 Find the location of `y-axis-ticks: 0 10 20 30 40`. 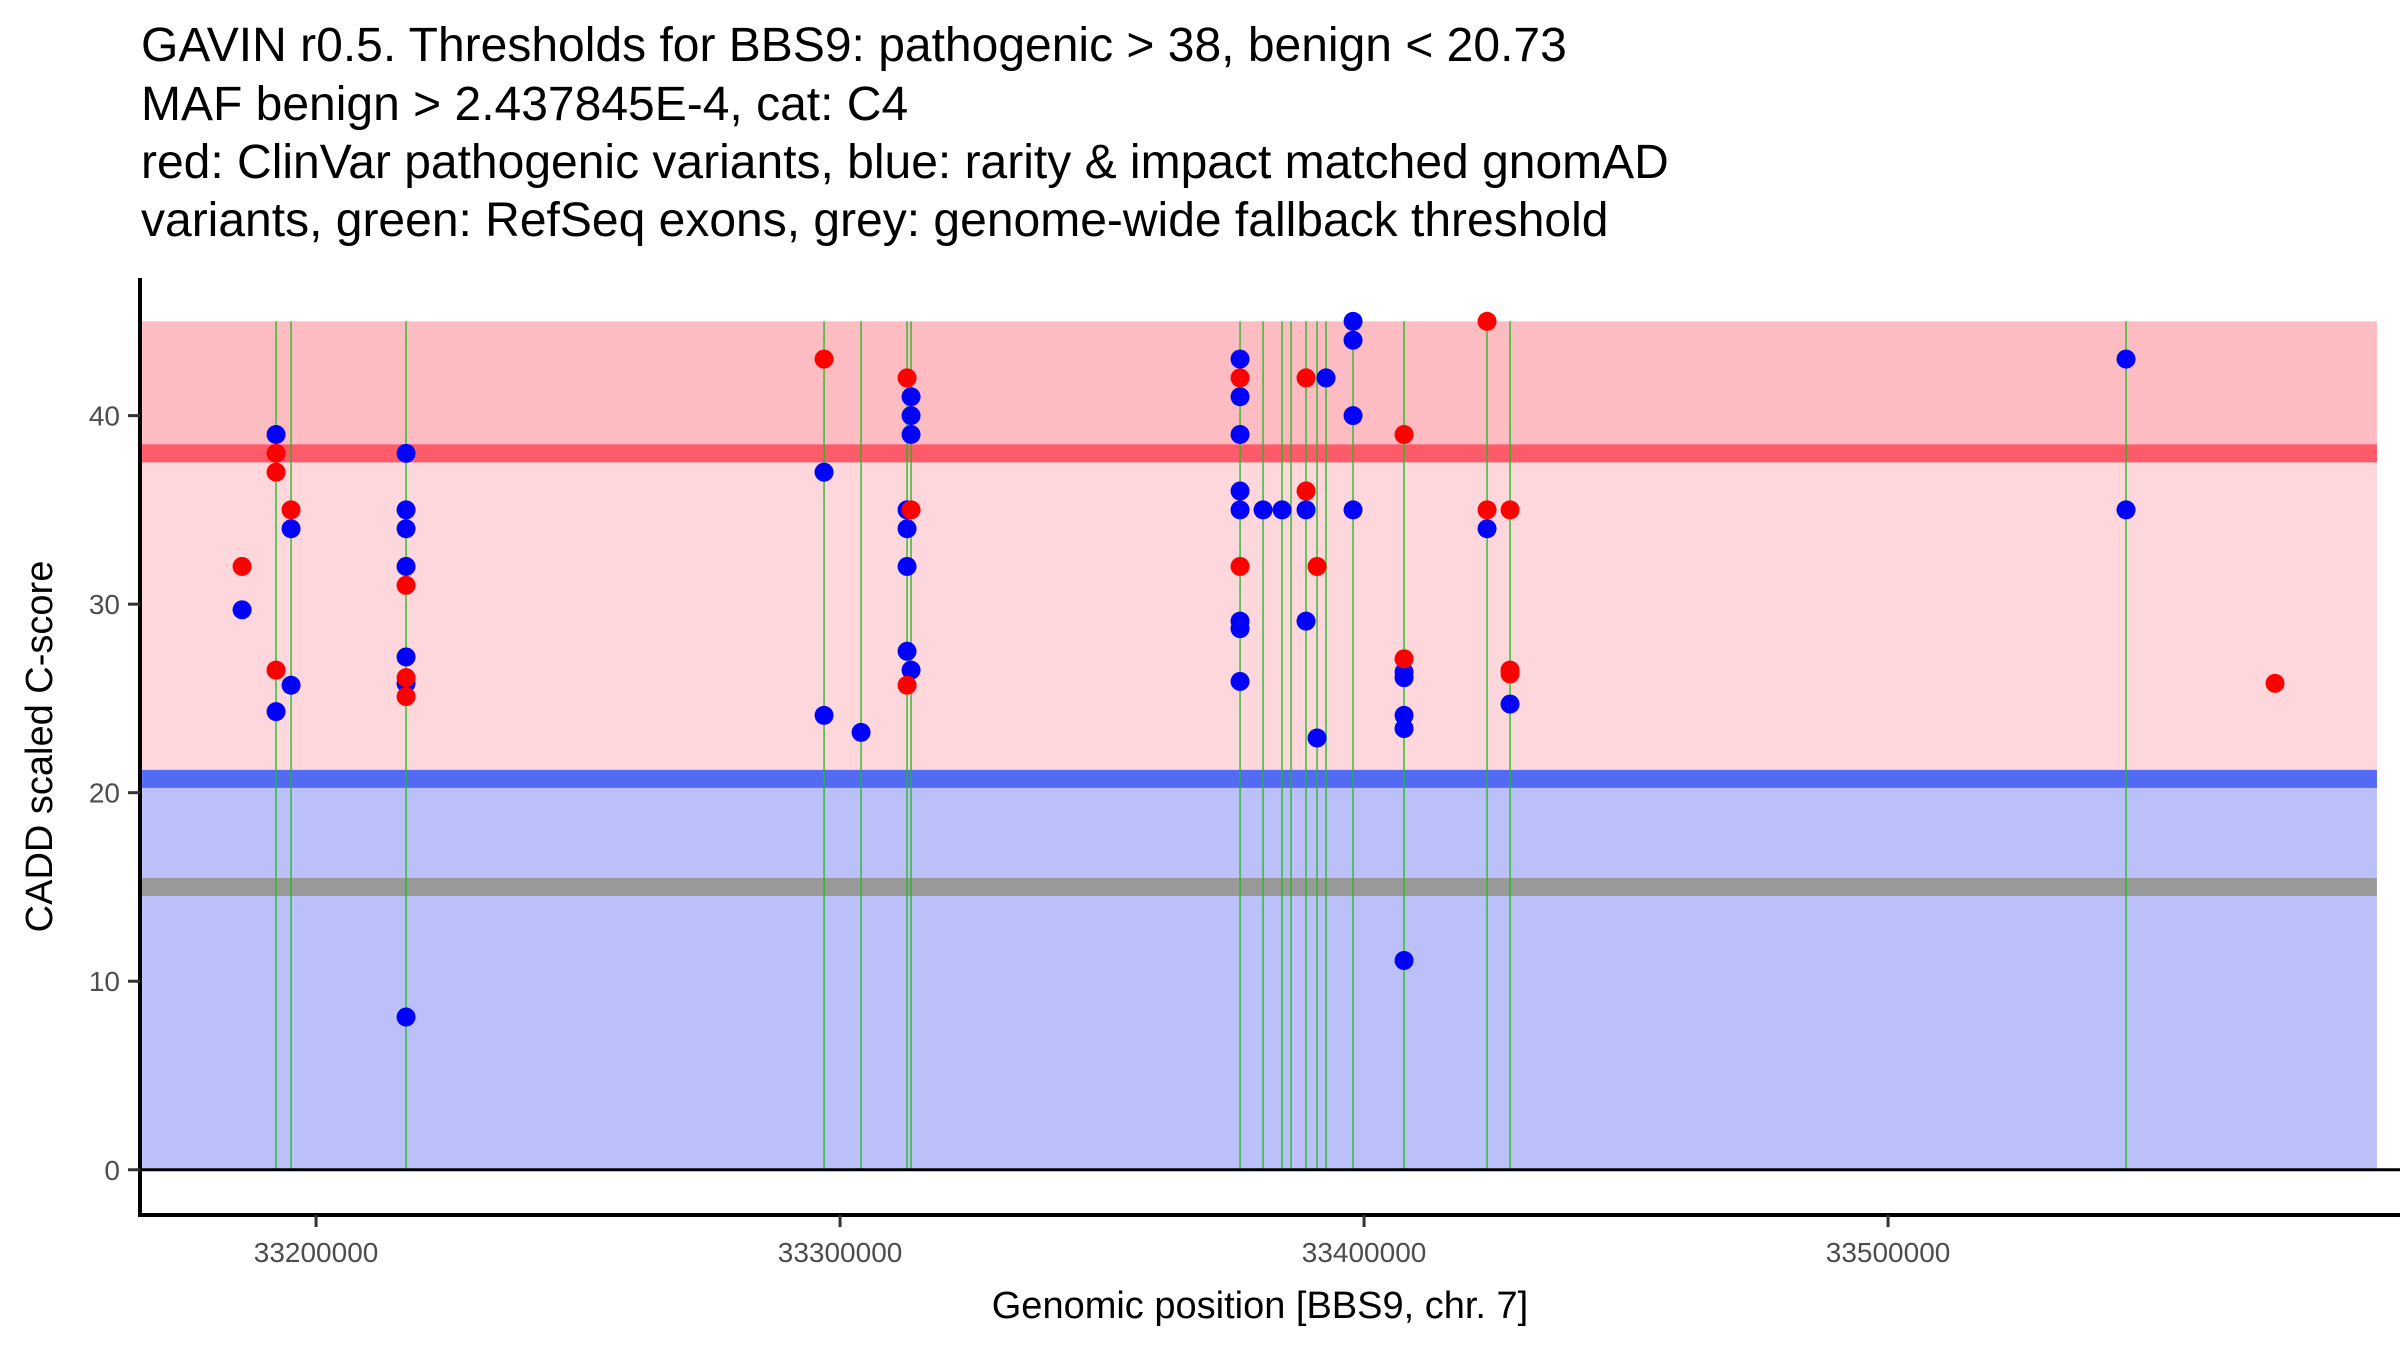

y-axis-ticks: 0 10 20 30 40 is located at coordinates (114, 793).